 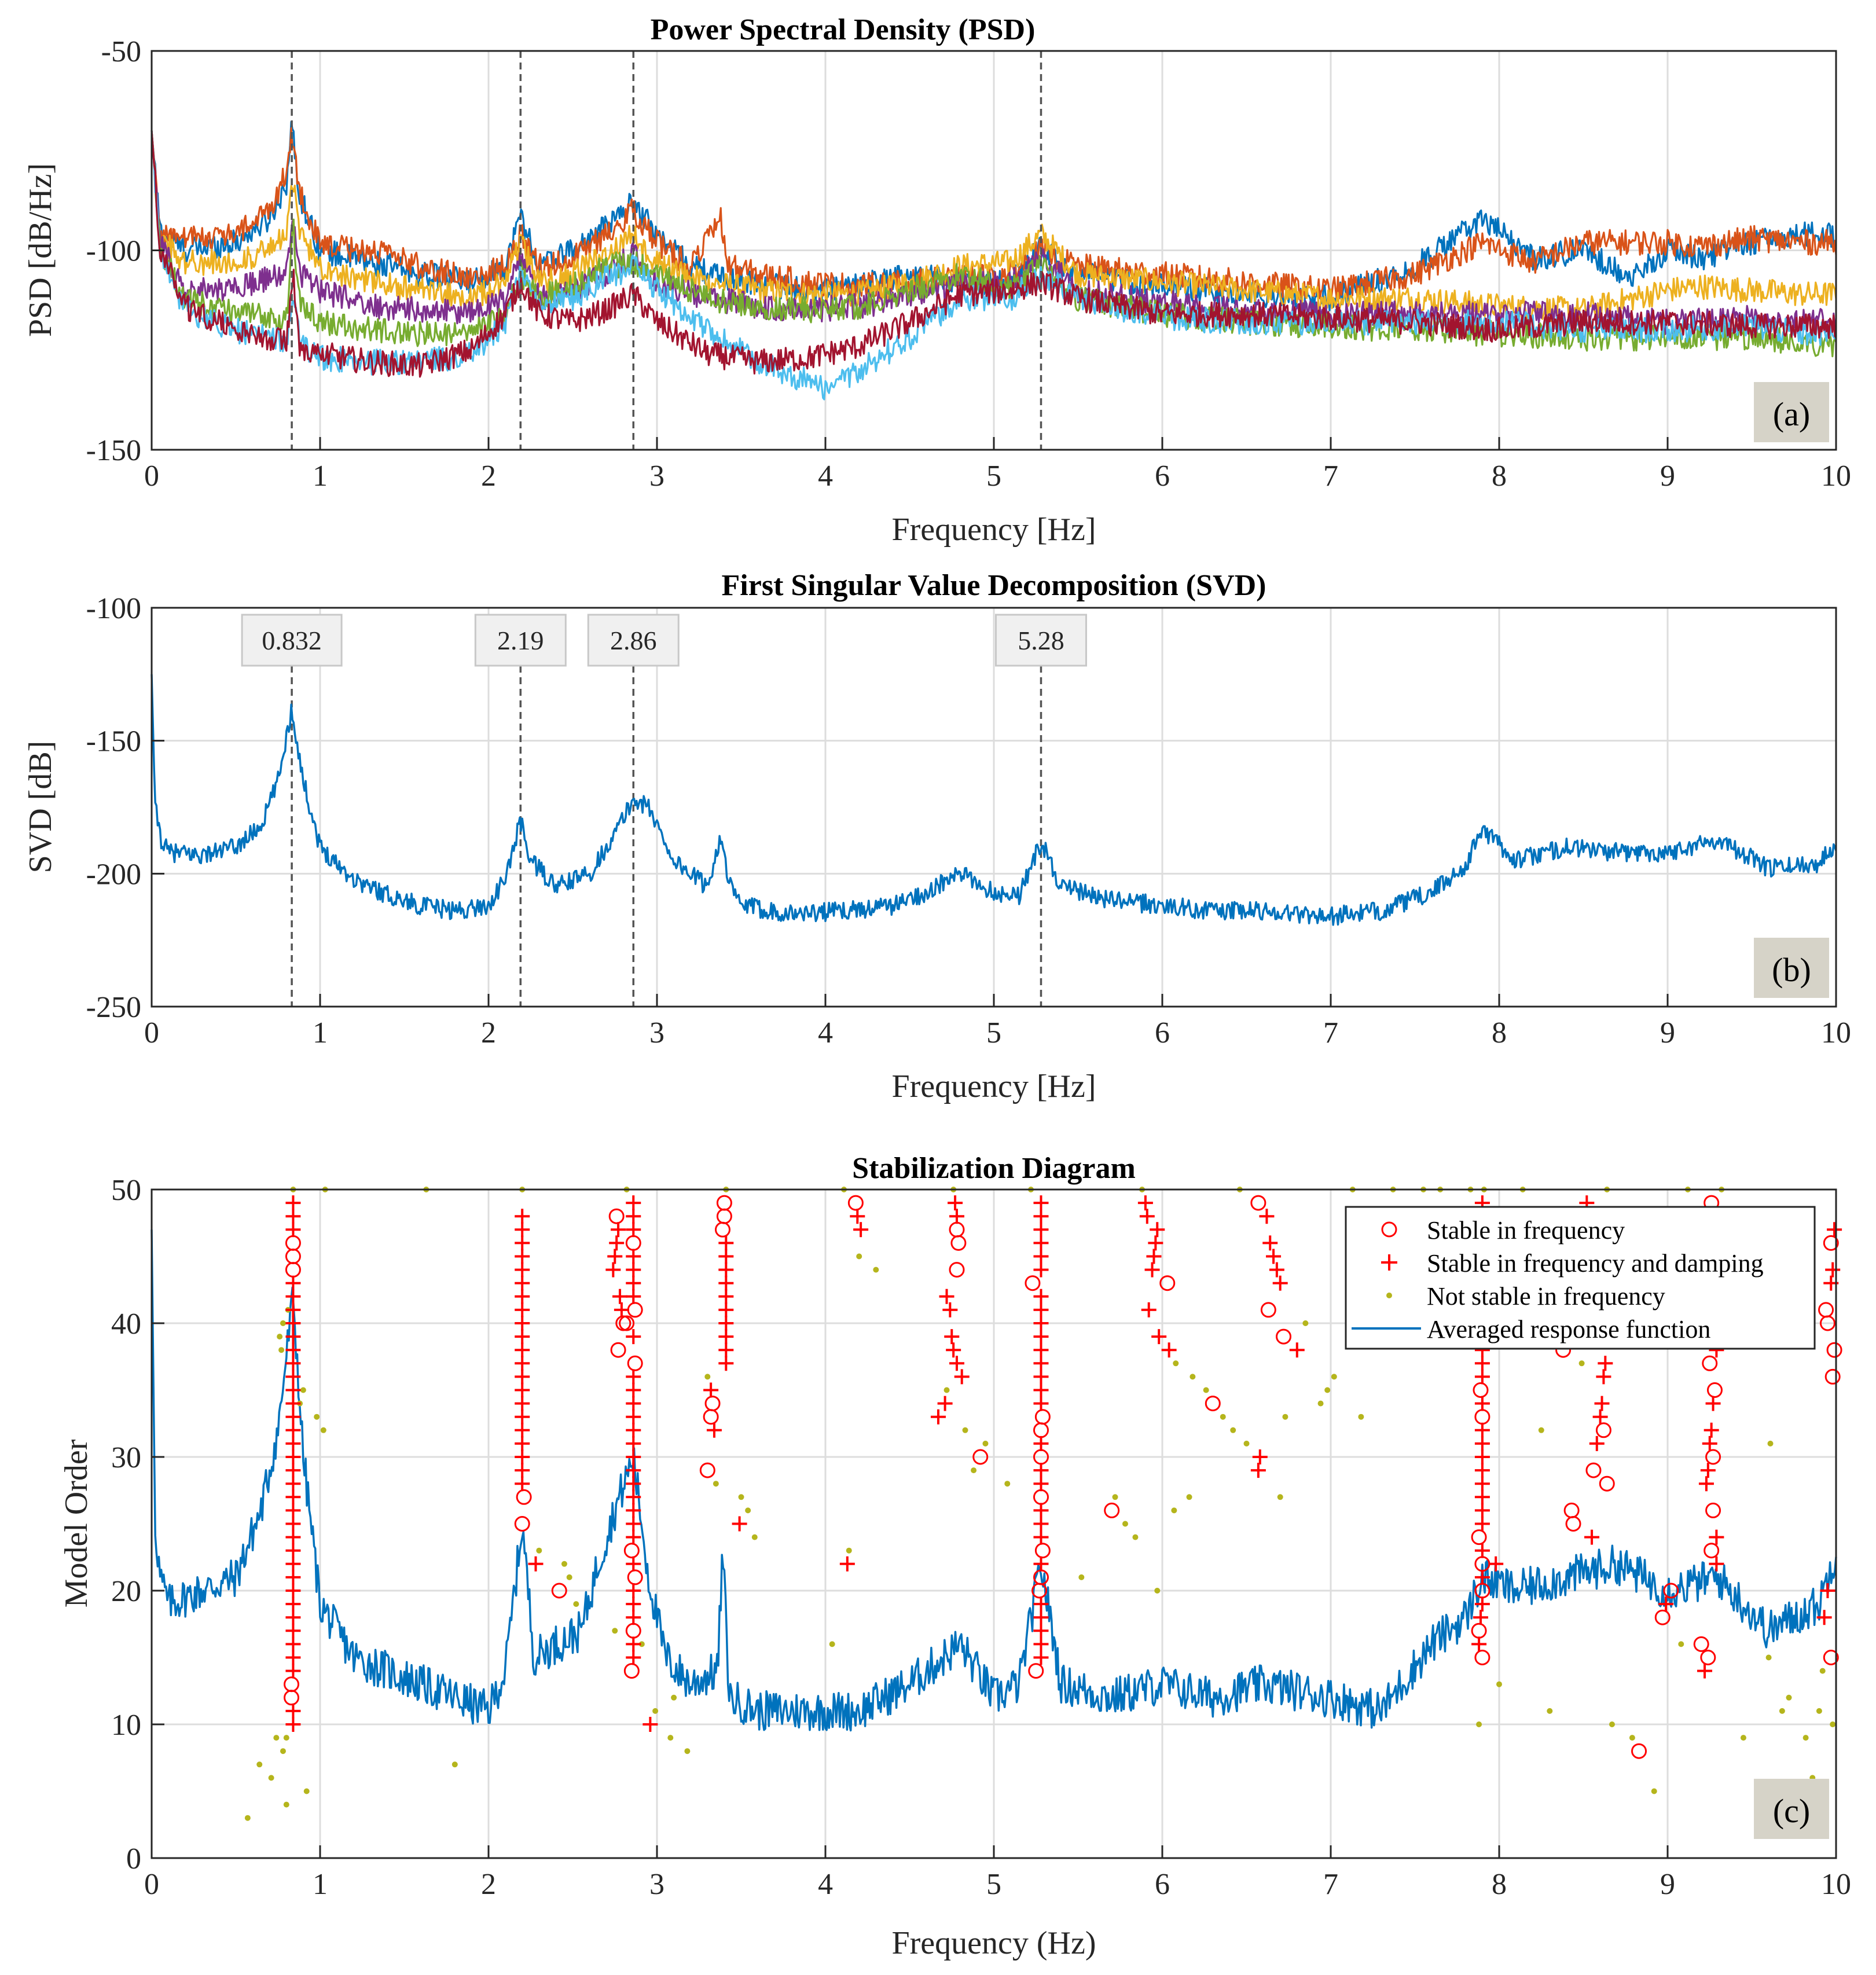 What do you see at coordinates (1499, 1032) in the screenshot?
I see `x-tick-label: 8` at bounding box center [1499, 1032].